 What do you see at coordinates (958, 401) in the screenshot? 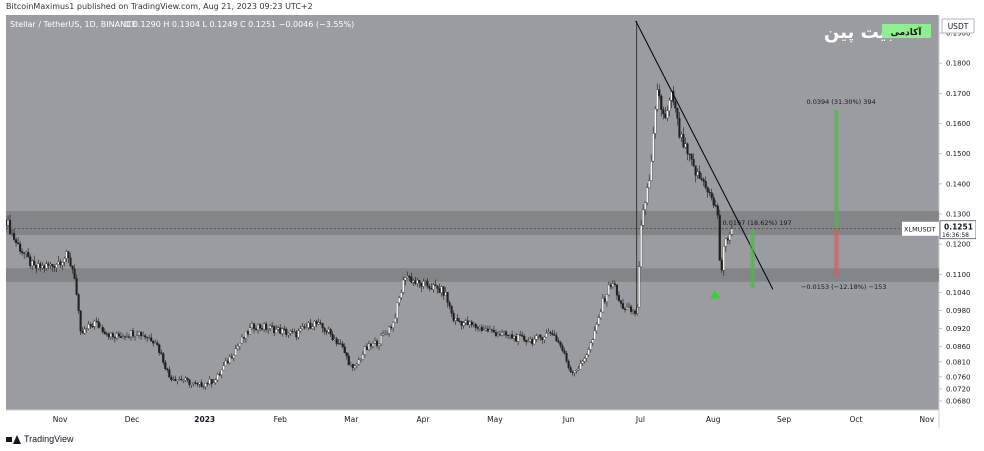
I see `y-tick-label: 0.0680` at bounding box center [958, 401].